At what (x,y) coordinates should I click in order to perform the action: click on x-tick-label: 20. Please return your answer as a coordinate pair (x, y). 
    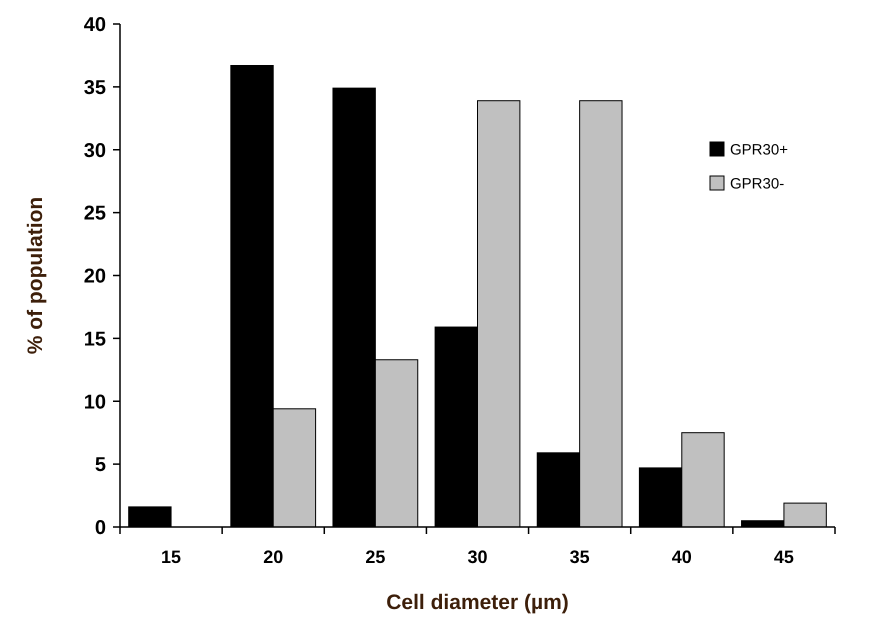
    Looking at the image, I should click on (273, 557).